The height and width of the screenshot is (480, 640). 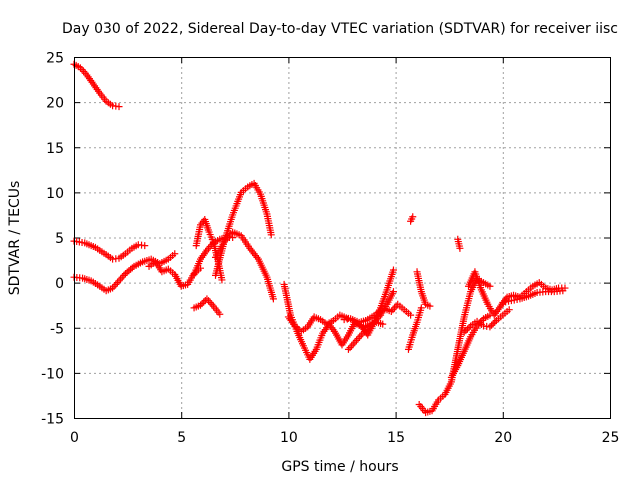 I want to click on y-tick-label: 0, so click(x=59, y=284).